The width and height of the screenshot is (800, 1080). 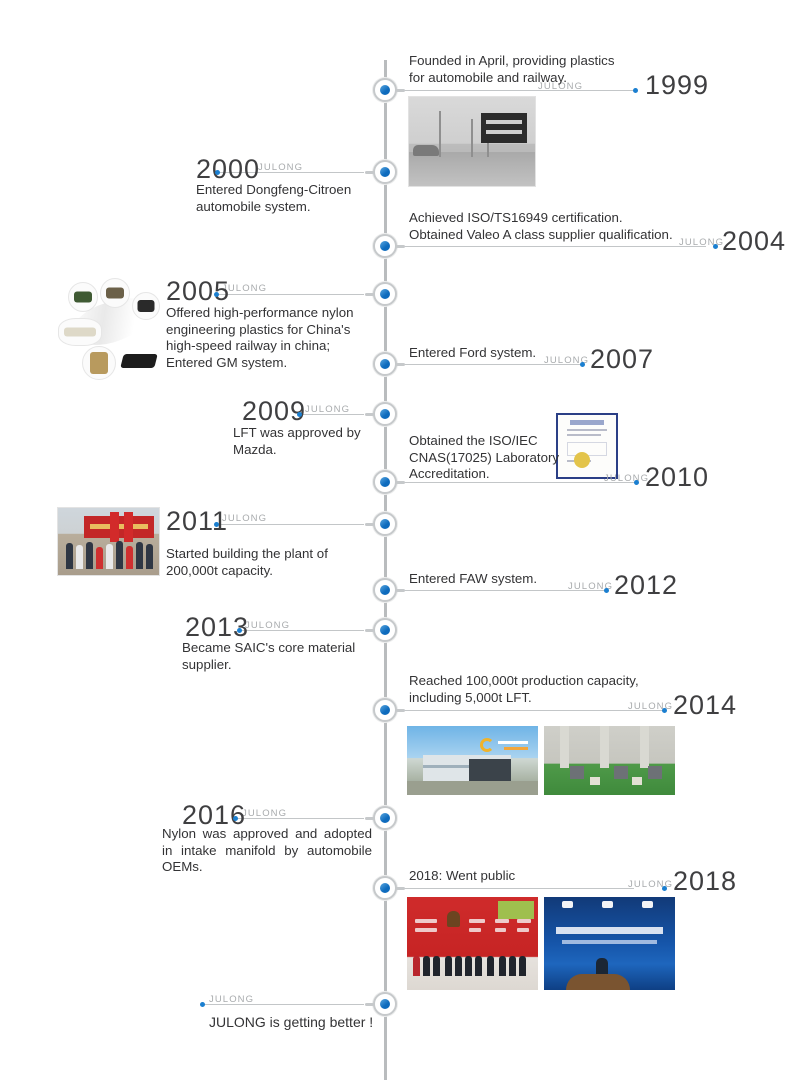 I want to click on photo-pallet, so click(x=637, y=781).